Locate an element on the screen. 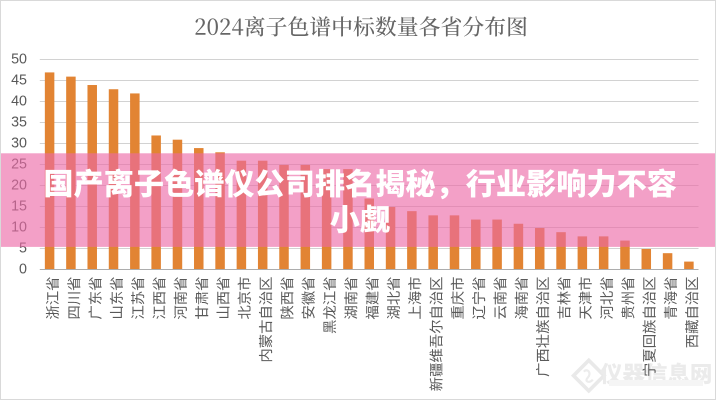  svg-text: 45 is located at coordinates (19, 80).